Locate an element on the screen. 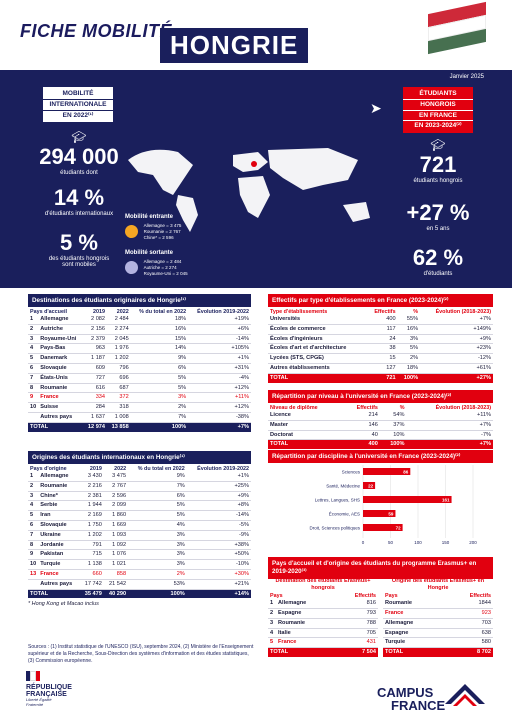 The height and width of the screenshot is (724, 512). table-row: 5 Danemark 1 187 1 202 9% +1% is located at coordinates (139, 358).